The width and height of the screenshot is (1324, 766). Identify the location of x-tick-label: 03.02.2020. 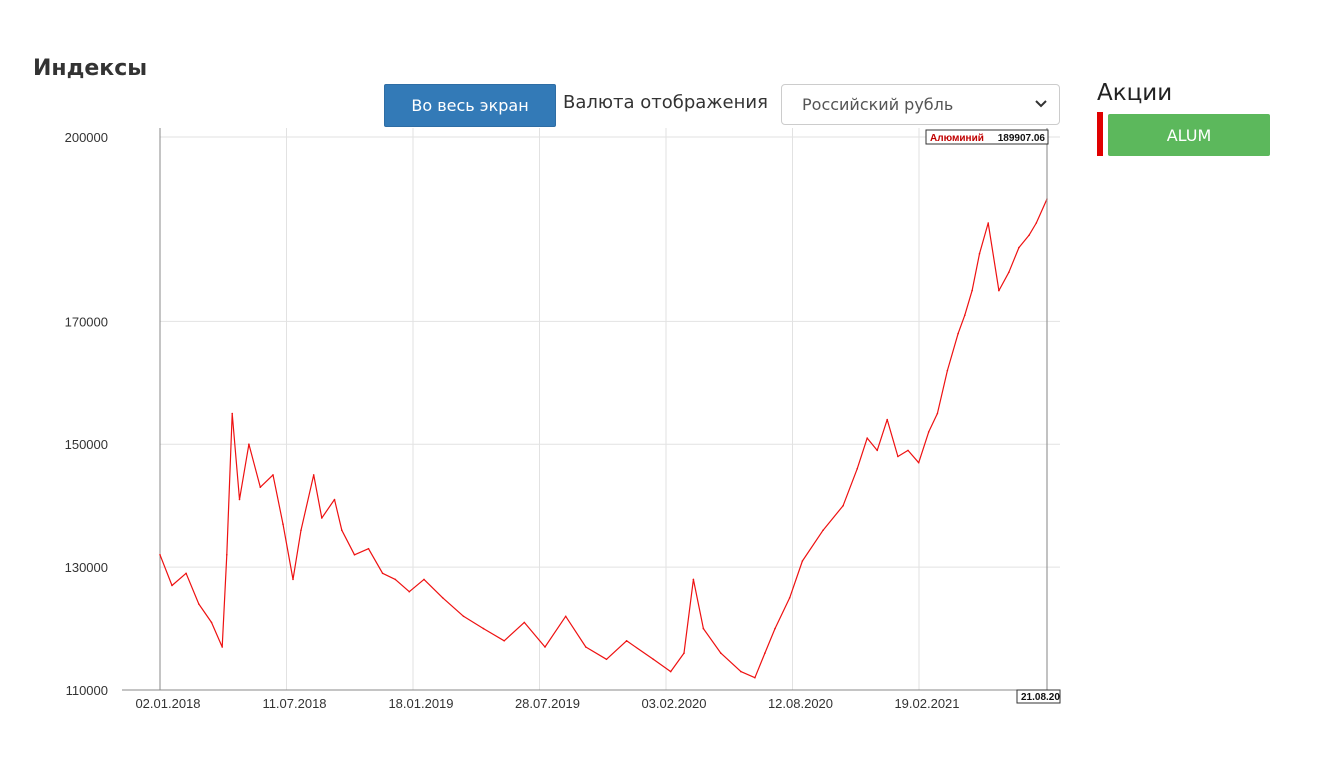
(673, 703).